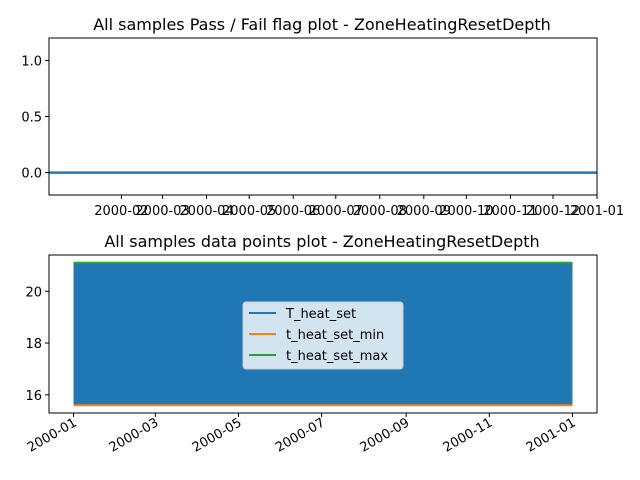 The height and width of the screenshot is (480, 640). I want to click on legend-label: t_heat_set_min, so click(335, 335).